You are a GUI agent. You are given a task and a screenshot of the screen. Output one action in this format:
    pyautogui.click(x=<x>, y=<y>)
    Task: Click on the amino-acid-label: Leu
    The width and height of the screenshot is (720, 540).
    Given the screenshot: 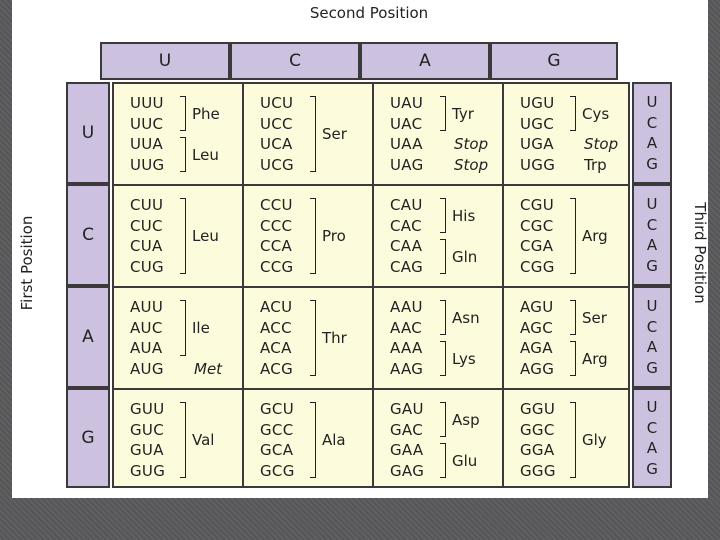 What is the action you would take?
    pyautogui.click(x=205, y=236)
    